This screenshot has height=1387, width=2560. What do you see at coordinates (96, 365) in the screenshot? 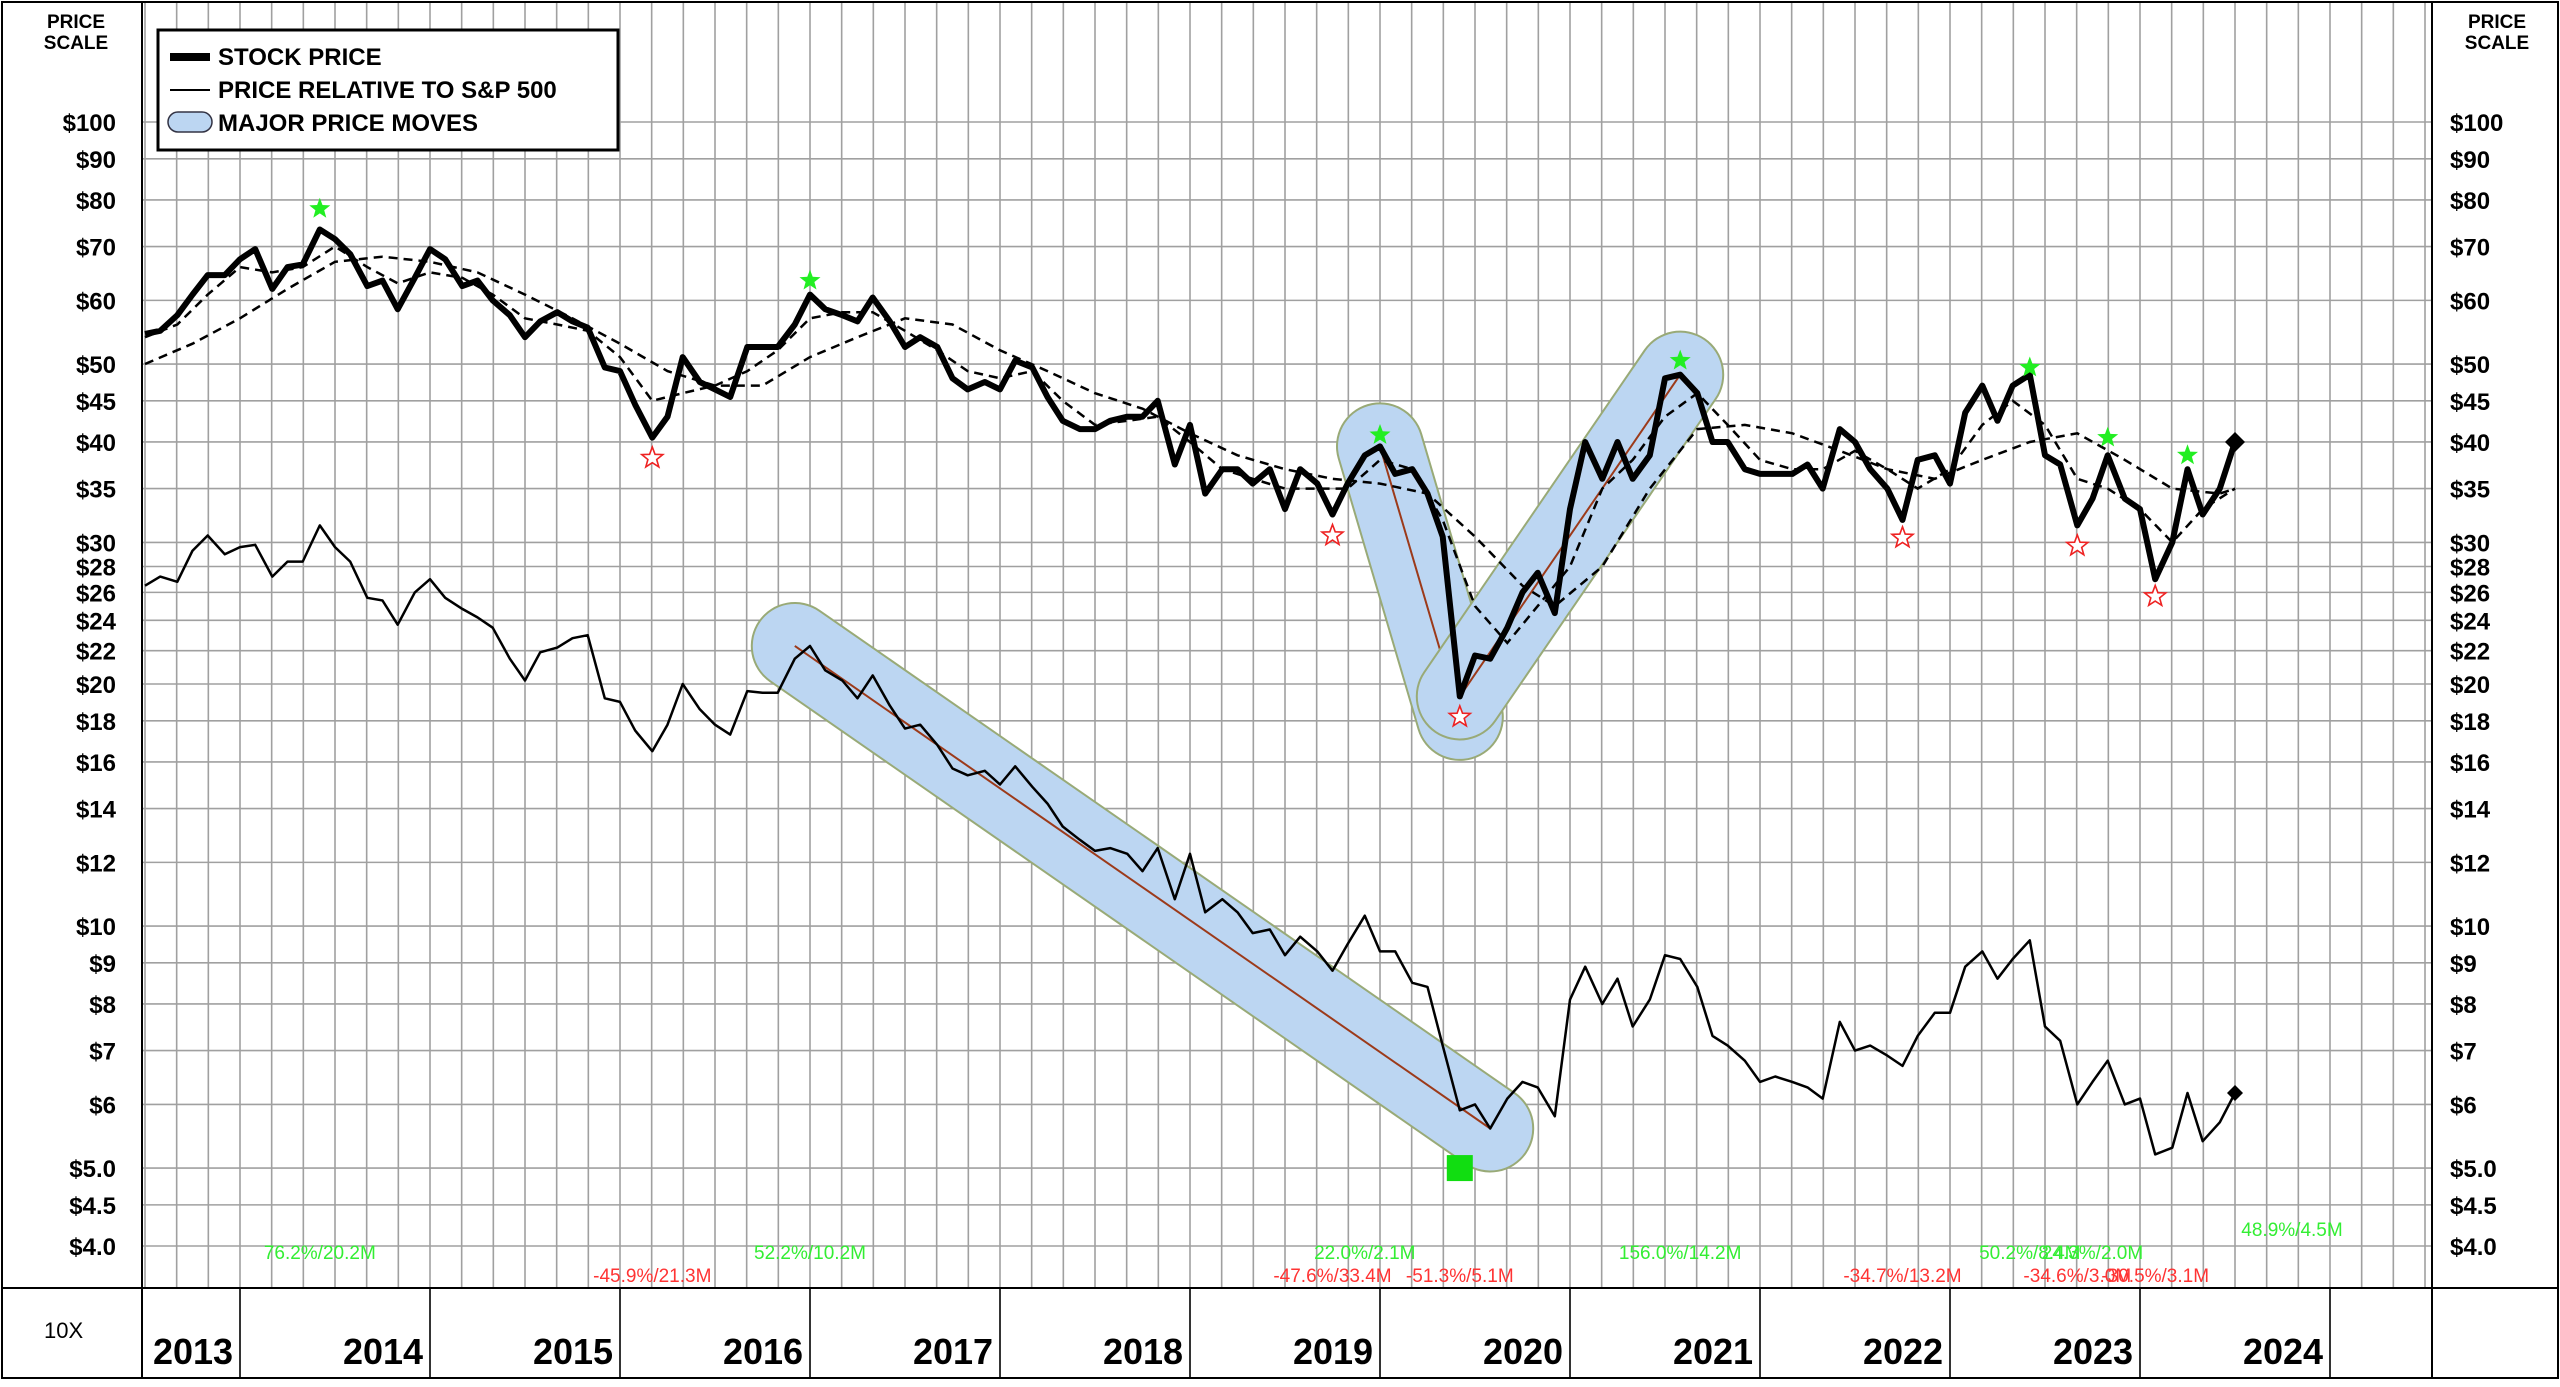
I see `y-tick-label-left: $50` at bounding box center [96, 365].